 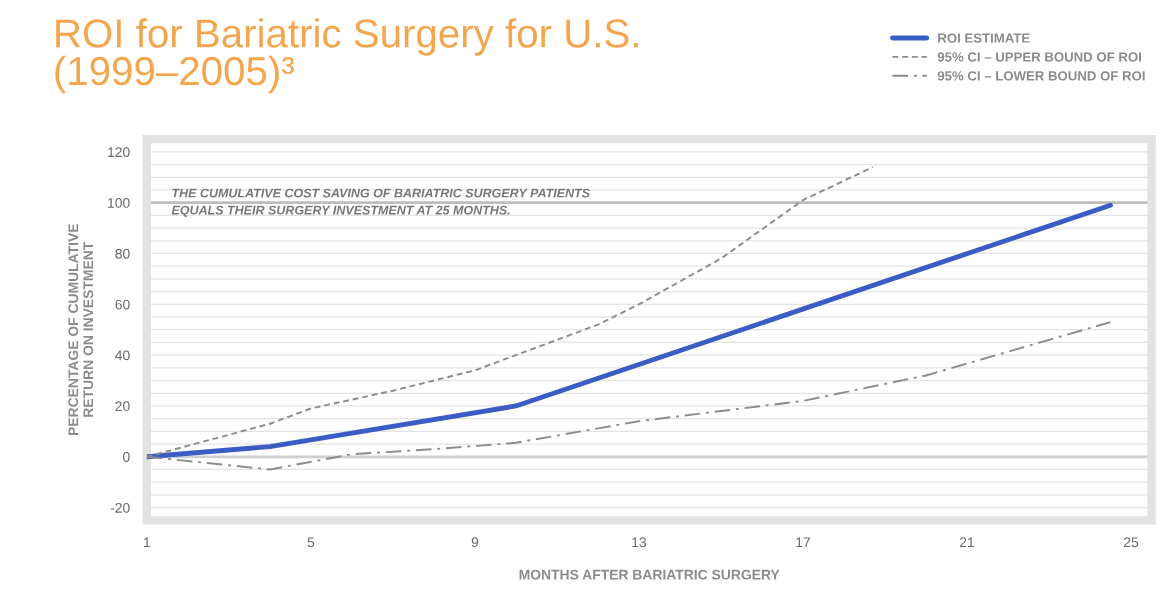 I want to click on y-tick-label: -20, so click(x=120, y=507).